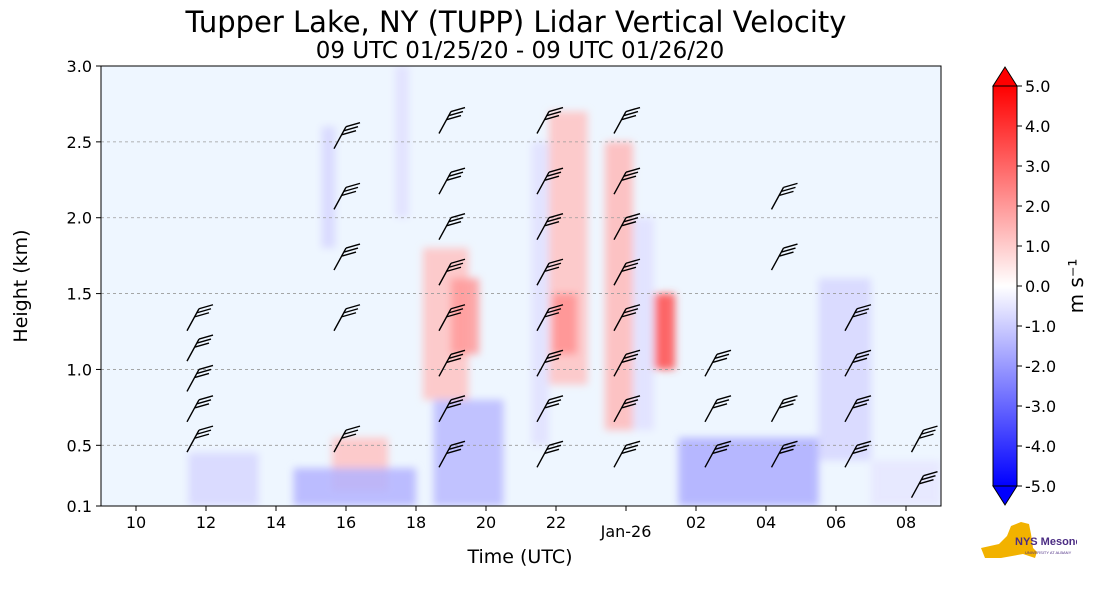 Image resolution: width=1101 pixels, height=600 pixels. I want to click on colorbar-tick-label: 4.0, so click(1037, 126).